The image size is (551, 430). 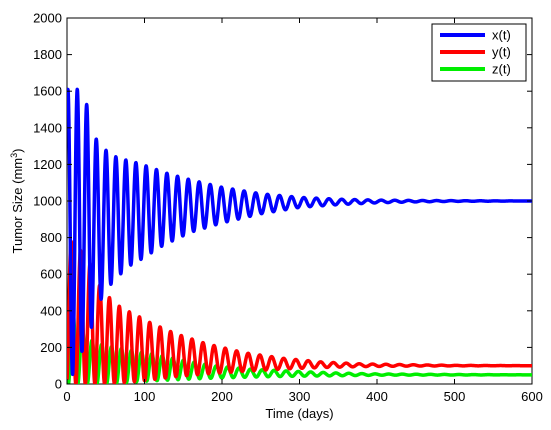 What do you see at coordinates (47, 18) in the screenshot?
I see `y-tick-label: 2000` at bounding box center [47, 18].